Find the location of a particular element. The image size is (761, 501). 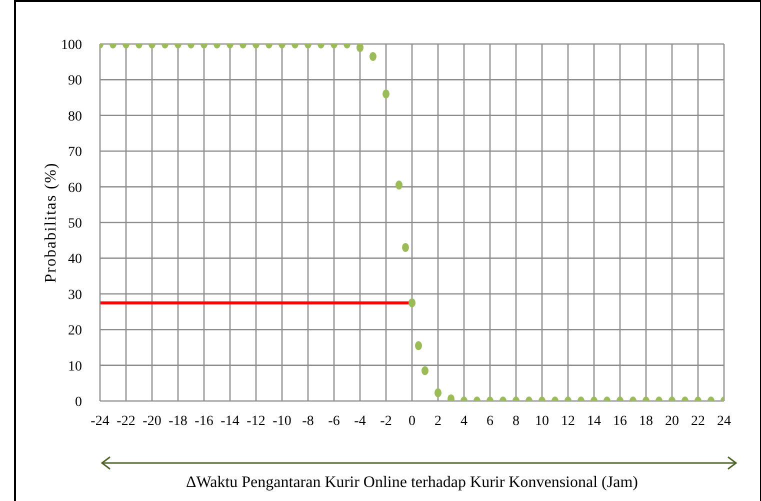

y-tick-label: 30 is located at coordinates (75, 295).